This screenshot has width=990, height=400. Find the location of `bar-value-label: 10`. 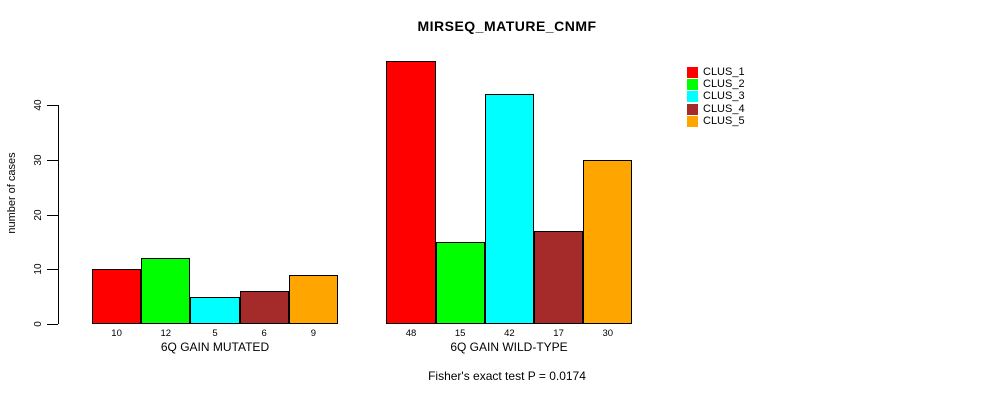

bar-value-label: 10 is located at coordinates (116, 333).